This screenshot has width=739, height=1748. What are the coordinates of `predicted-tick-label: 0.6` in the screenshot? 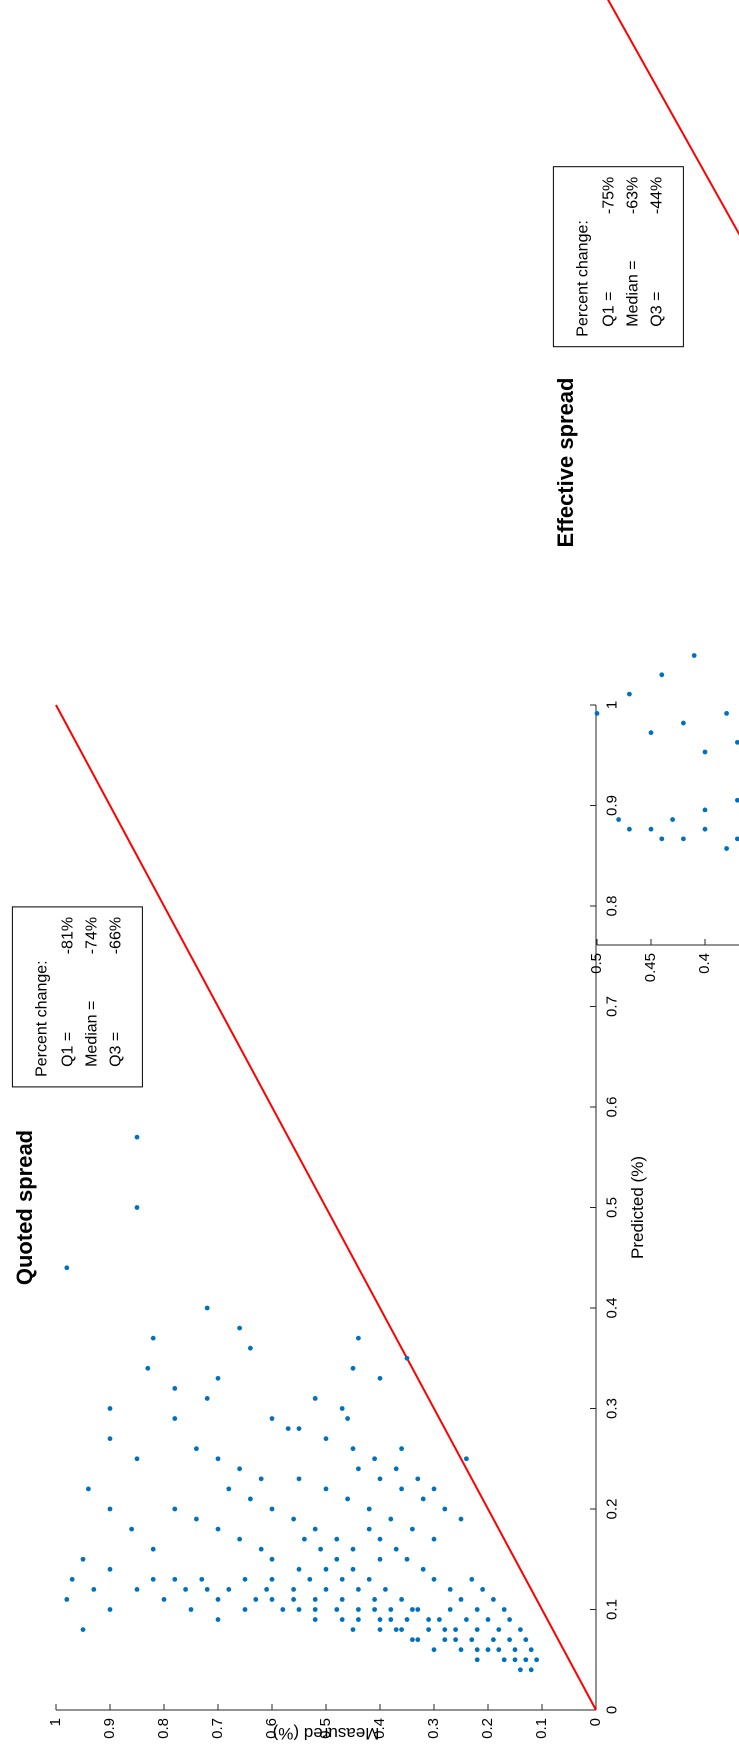 It's located at (611, 1107).